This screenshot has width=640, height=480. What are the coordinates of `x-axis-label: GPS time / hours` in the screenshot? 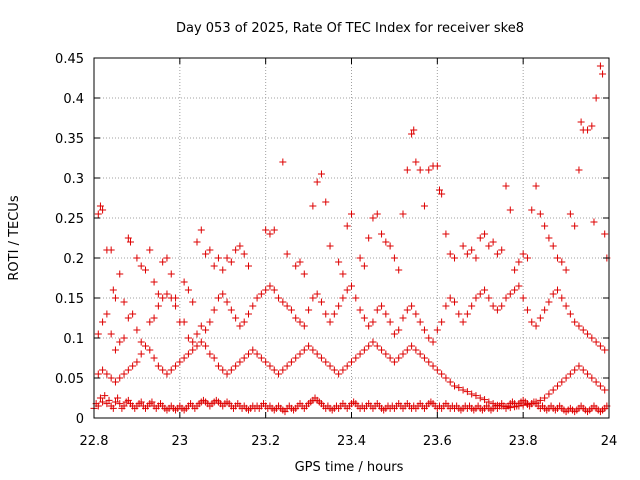 It's located at (349, 467).